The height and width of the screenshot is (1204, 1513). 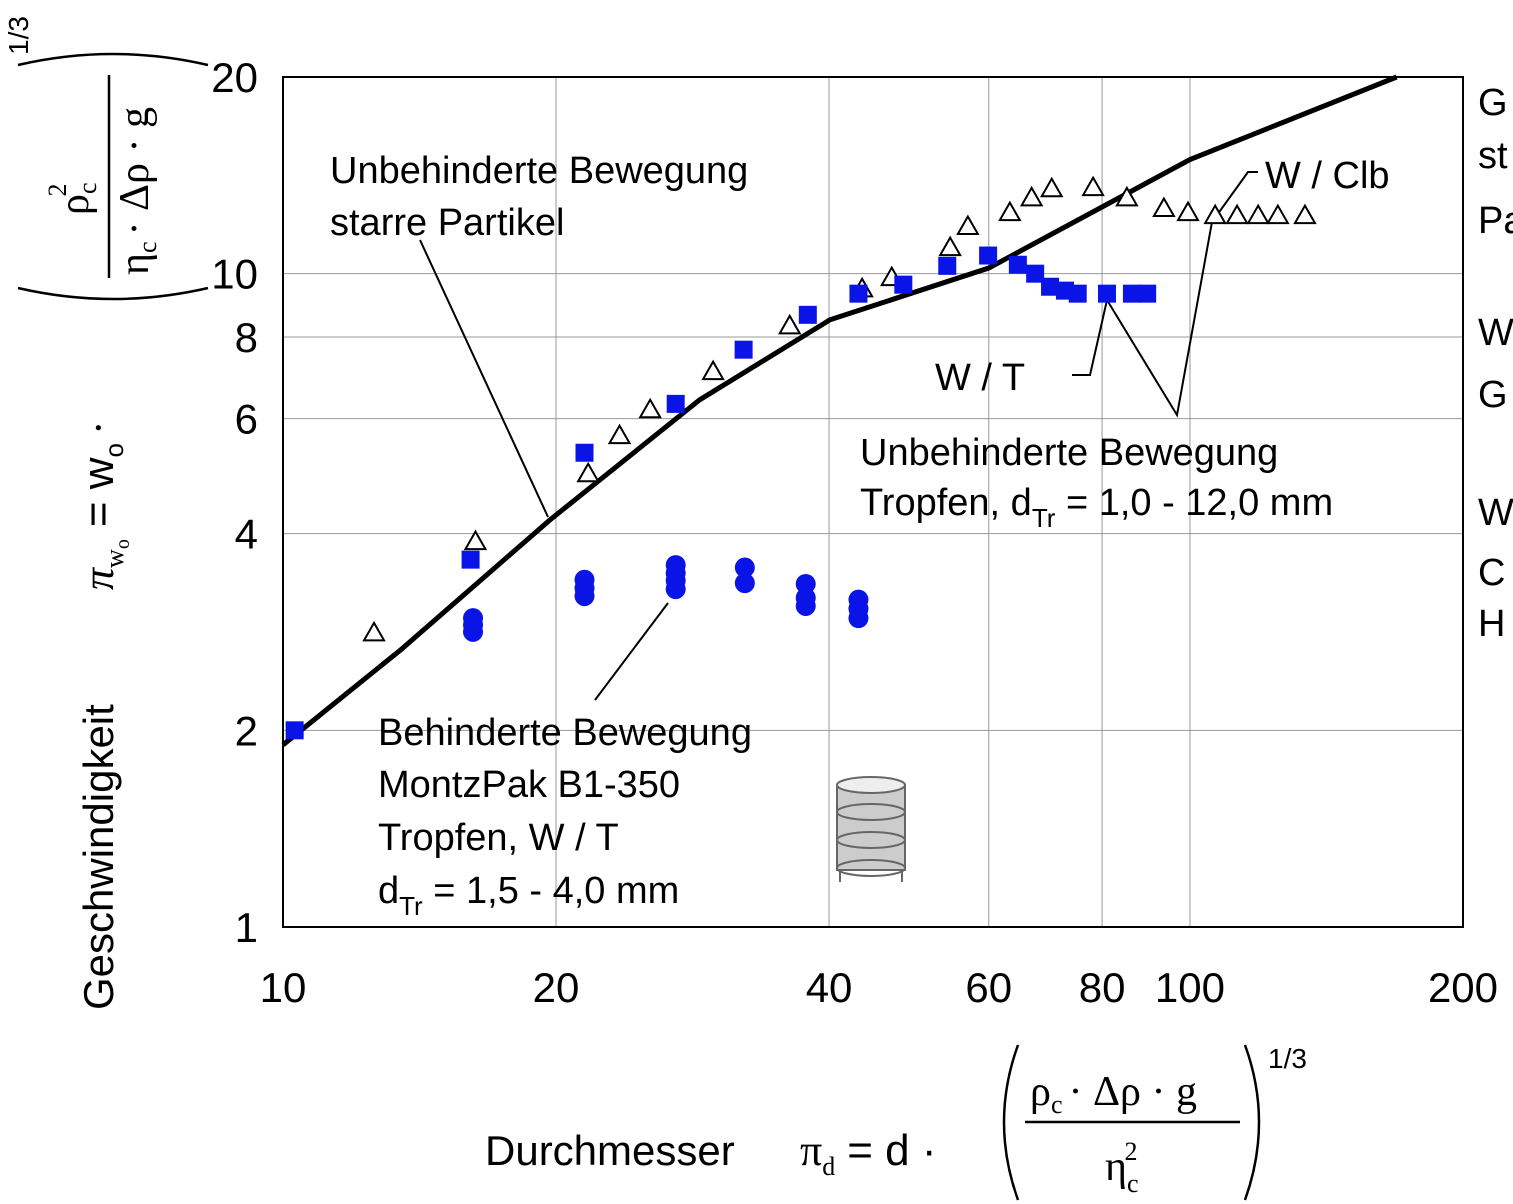 What do you see at coordinates (388, 891) in the screenshot?
I see `annotation-part: d` at bounding box center [388, 891].